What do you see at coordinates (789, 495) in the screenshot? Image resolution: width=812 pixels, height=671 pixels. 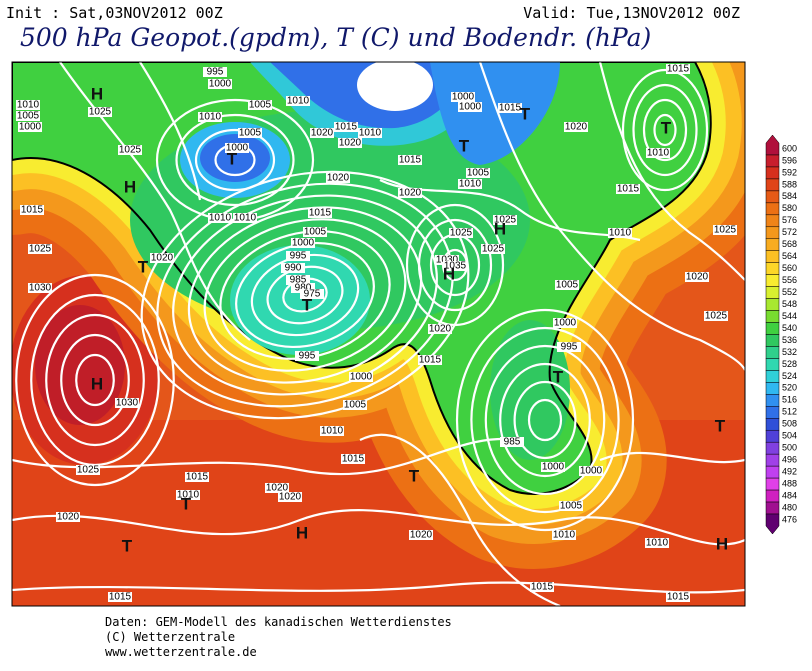 I see `legend-tick-label: 484` at bounding box center [789, 495].